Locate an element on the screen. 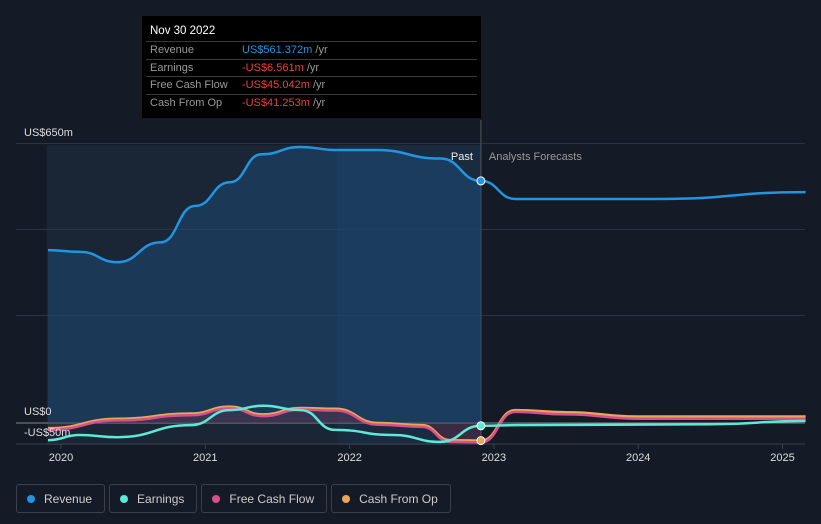 Image resolution: width=821 pixels, height=524 pixels. past-label: Past is located at coordinates (462, 157).